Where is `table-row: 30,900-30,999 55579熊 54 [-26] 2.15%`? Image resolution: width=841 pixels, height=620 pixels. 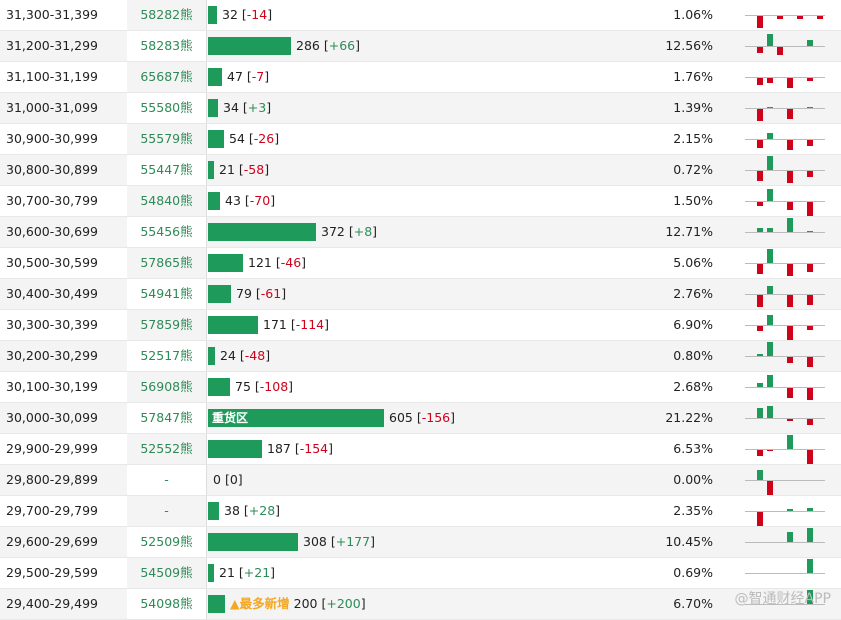 table-row: 30,900-30,999 55579熊 54 [-26] 2.15% is located at coordinates (420, 139).